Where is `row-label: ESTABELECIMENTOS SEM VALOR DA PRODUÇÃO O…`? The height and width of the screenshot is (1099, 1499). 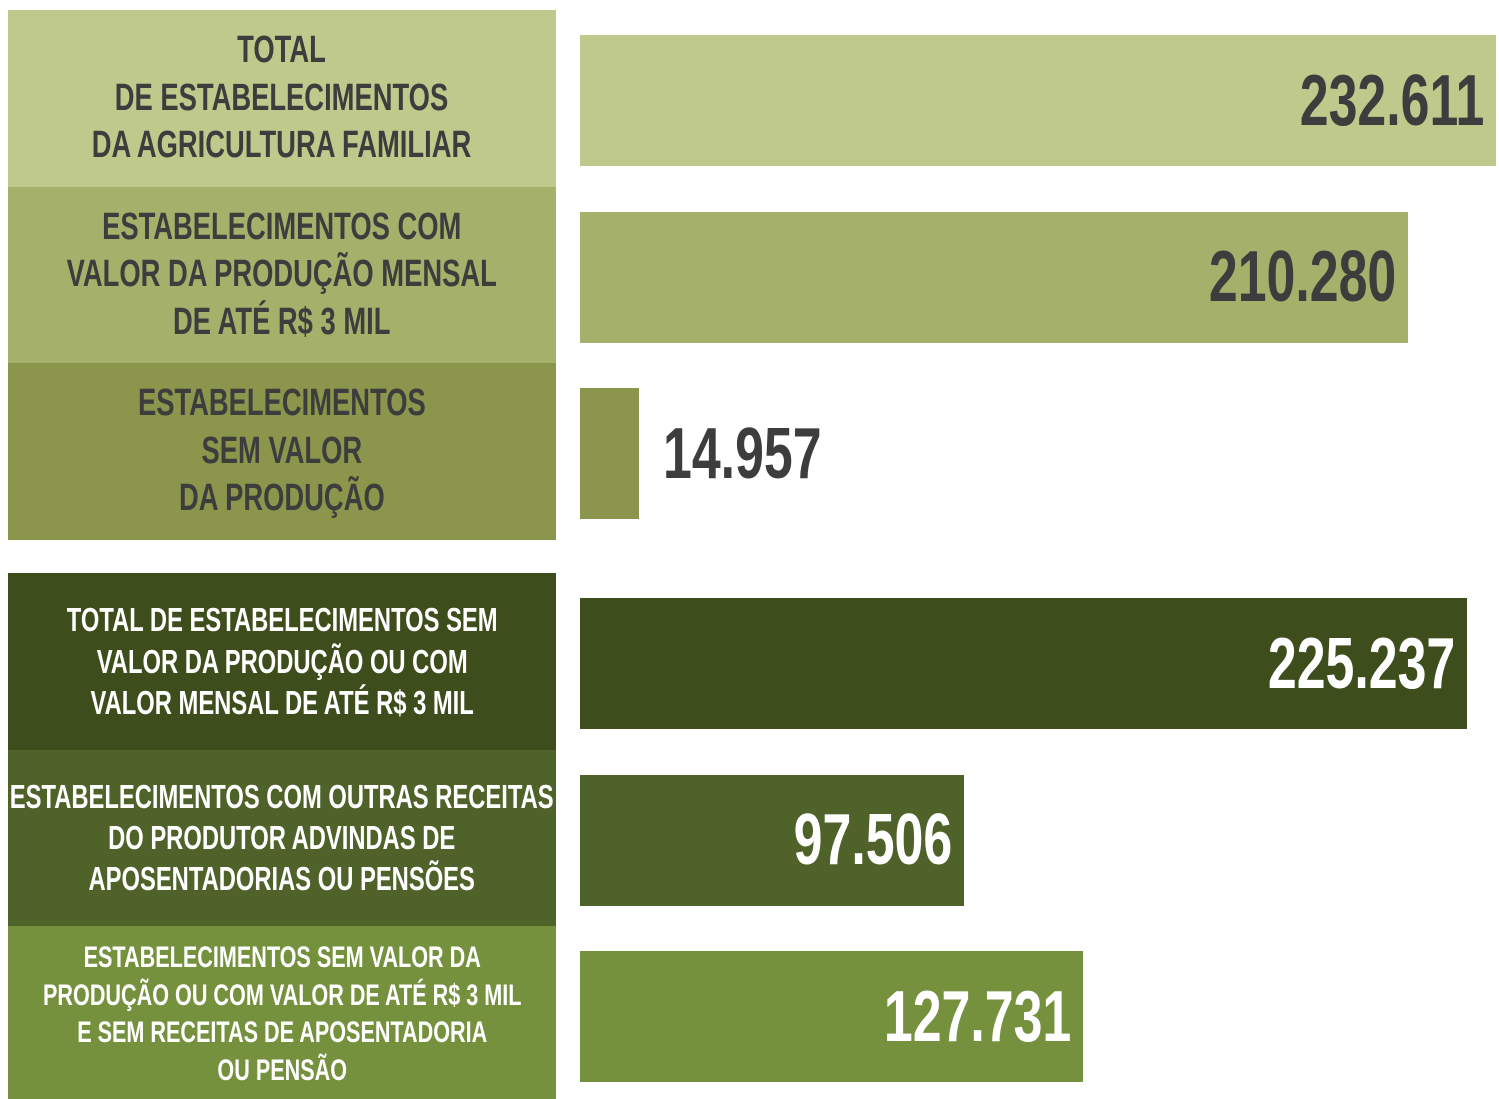
row-label: ESTABELECIMENTOS SEM VALOR DA PRODUÇÃO O… is located at coordinates (282, 1012).